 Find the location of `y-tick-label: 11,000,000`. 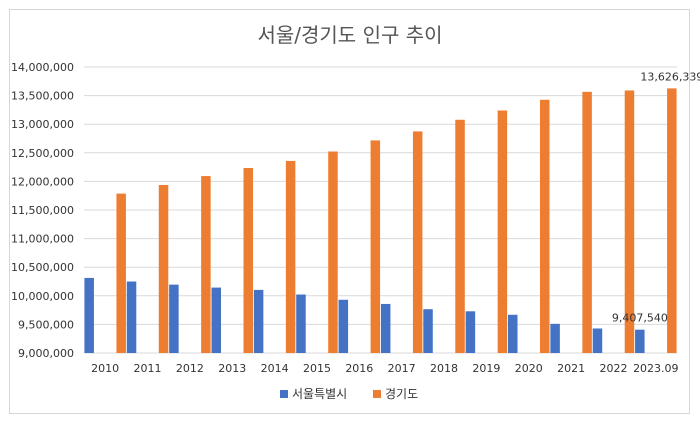

y-tick-label: 11,000,000 is located at coordinates (42, 239).